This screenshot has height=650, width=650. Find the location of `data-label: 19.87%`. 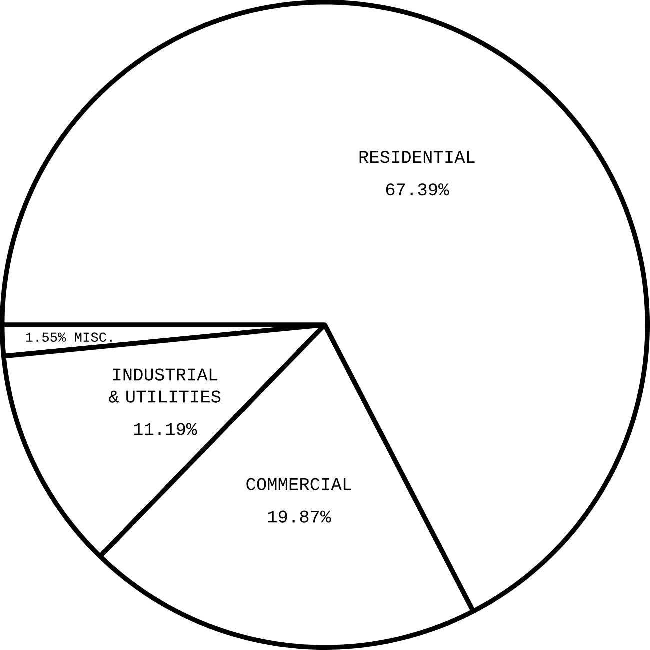

data-label: 19.87% is located at coordinates (300, 516).